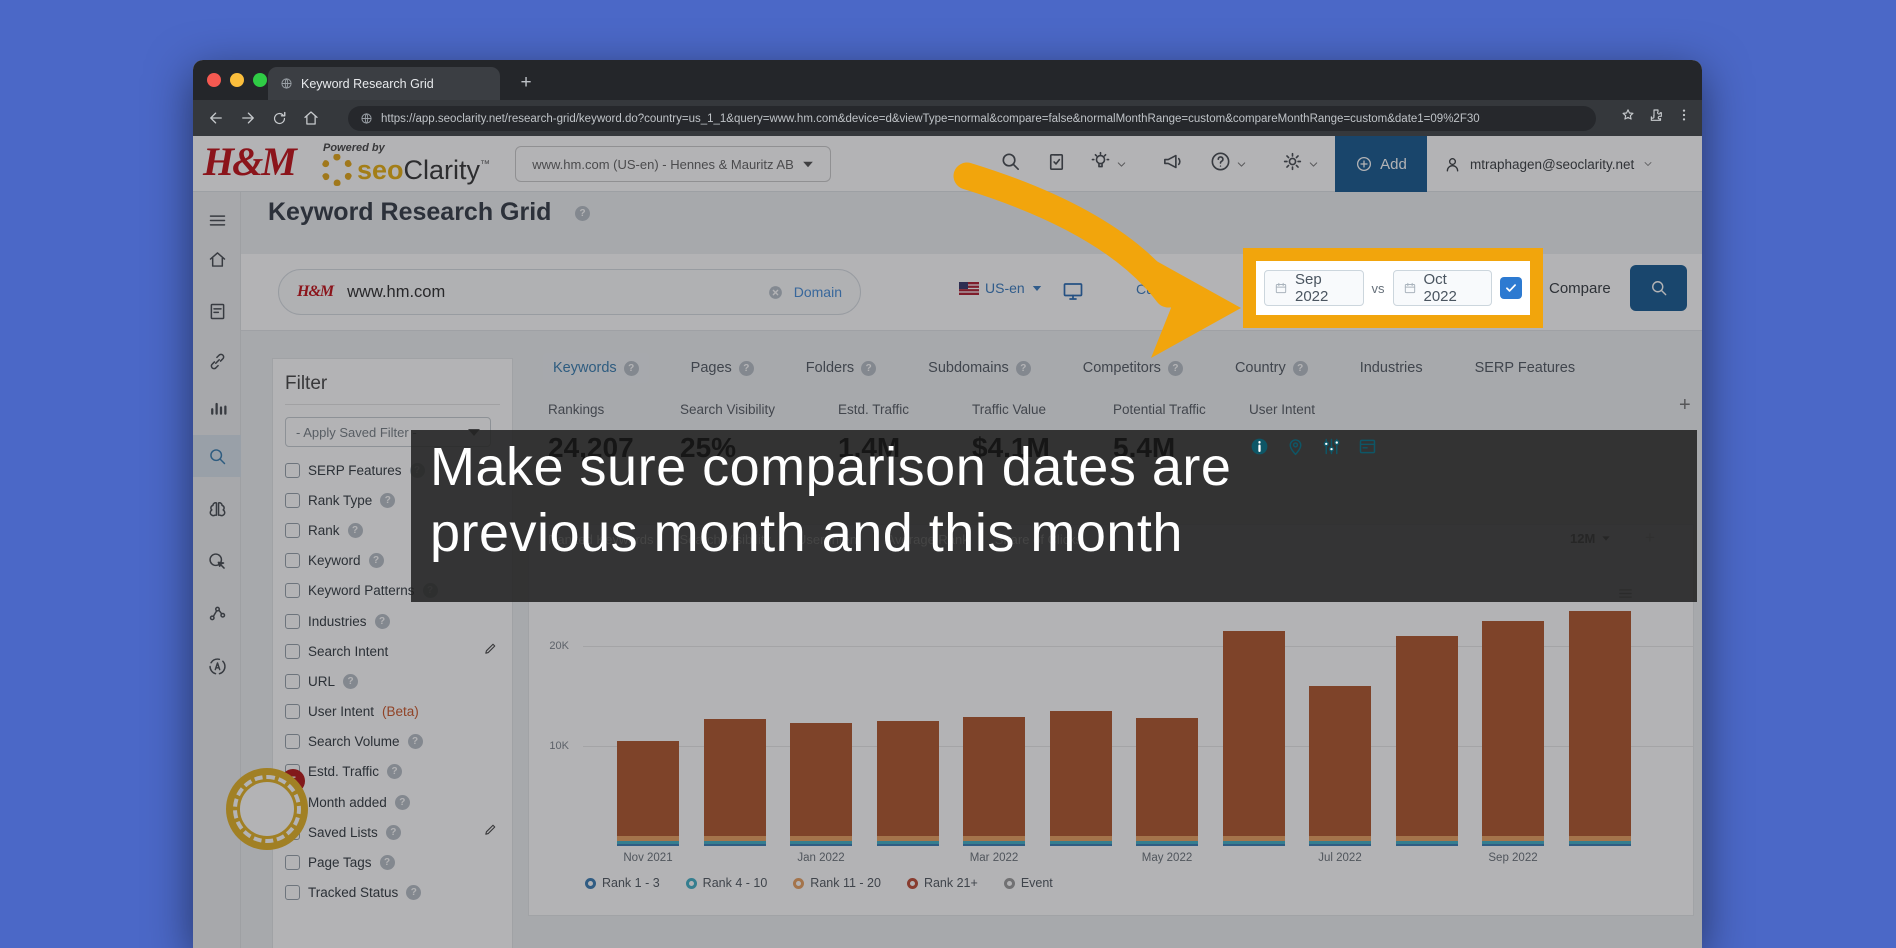  Describe the element at coordinates (311, 118) in the screenshot. I see `browser-home-icon` at that location.